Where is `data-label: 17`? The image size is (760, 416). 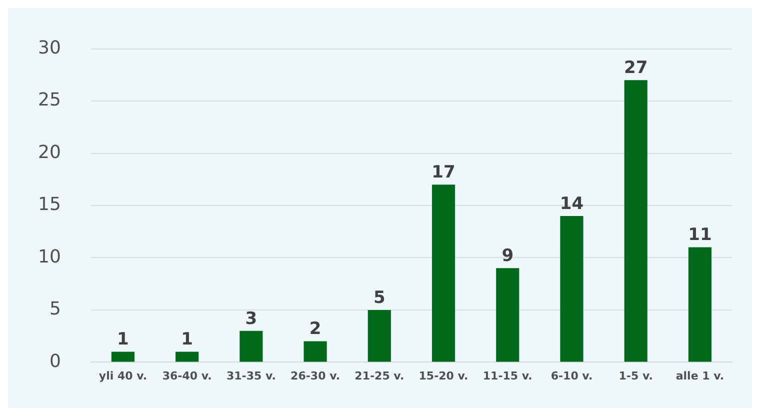
data-label: 17 is located at coordinates (444, 172).